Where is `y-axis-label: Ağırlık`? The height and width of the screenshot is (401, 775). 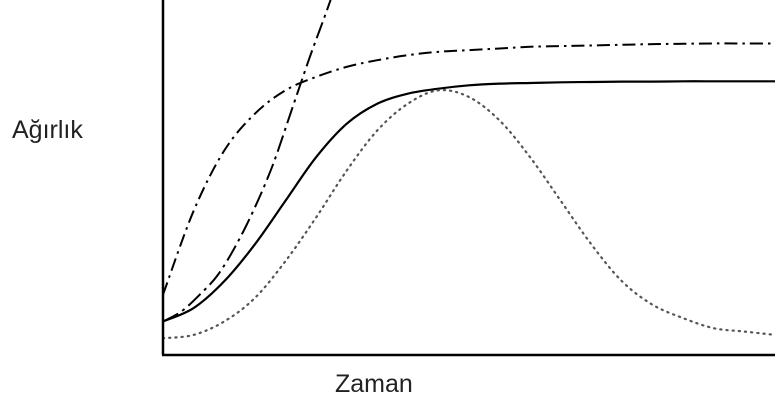
y-axis-label: Ağırlık is located at coordinates (47, 130).